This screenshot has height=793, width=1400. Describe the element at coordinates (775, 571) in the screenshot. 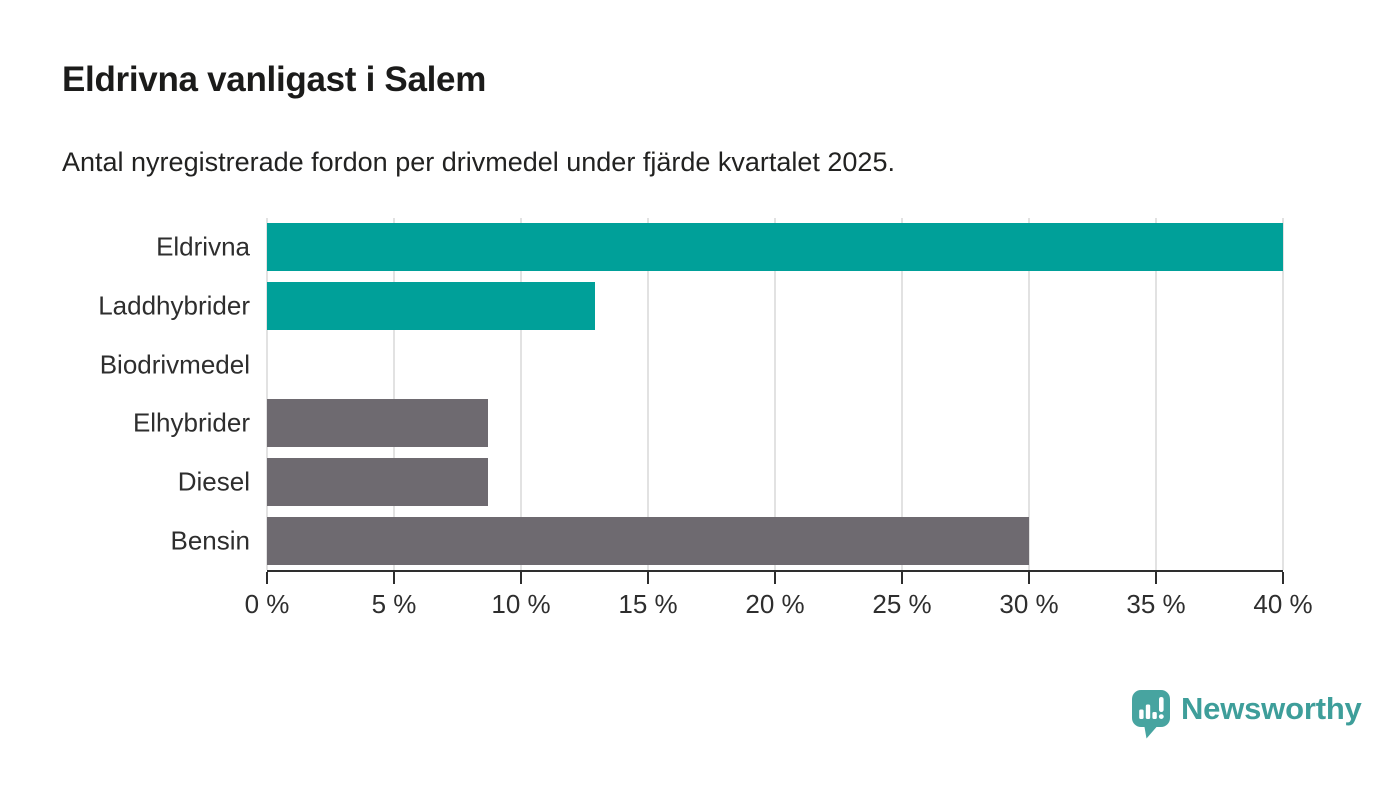

I see `x-axis-line` at that location.